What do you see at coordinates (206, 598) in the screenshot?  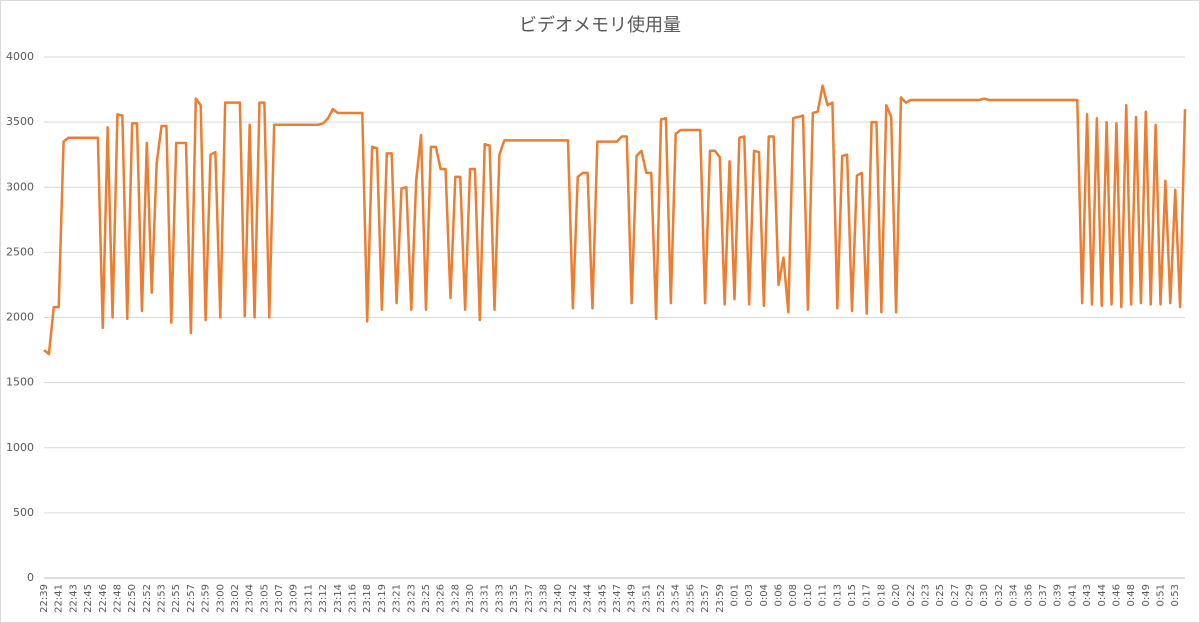 I see `x-tick-label: 22:59` at bounding box center [206, 598].